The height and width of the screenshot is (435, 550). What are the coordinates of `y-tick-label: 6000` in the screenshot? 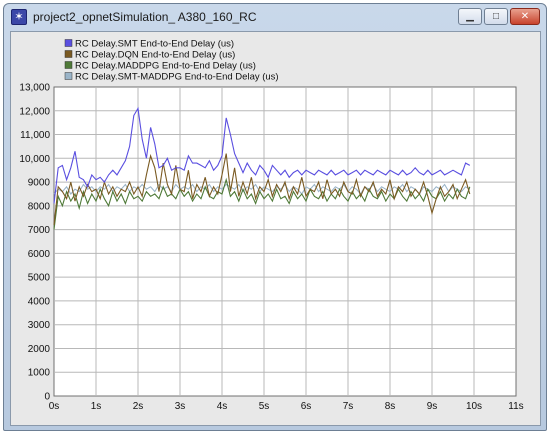 It's located at (39, 254).